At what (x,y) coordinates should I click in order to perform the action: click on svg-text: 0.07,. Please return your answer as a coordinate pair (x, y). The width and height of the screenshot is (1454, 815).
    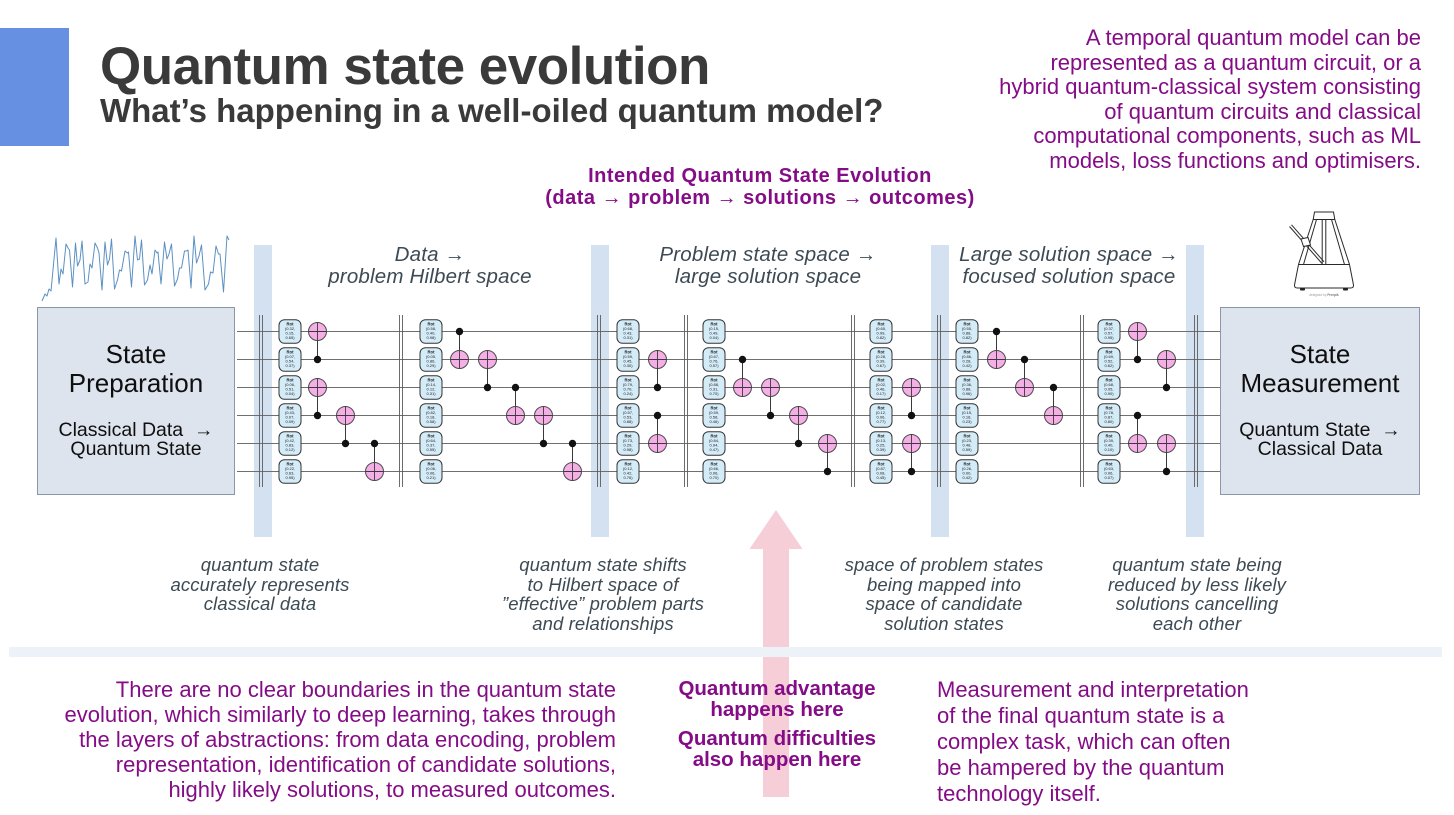
    Looking at the image, I should click on (290, 417).